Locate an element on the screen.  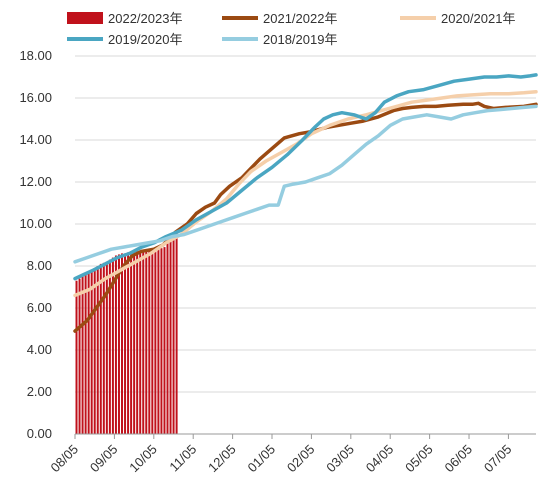
x-tick-label: 10/05 is located at coordinates (143, 459).